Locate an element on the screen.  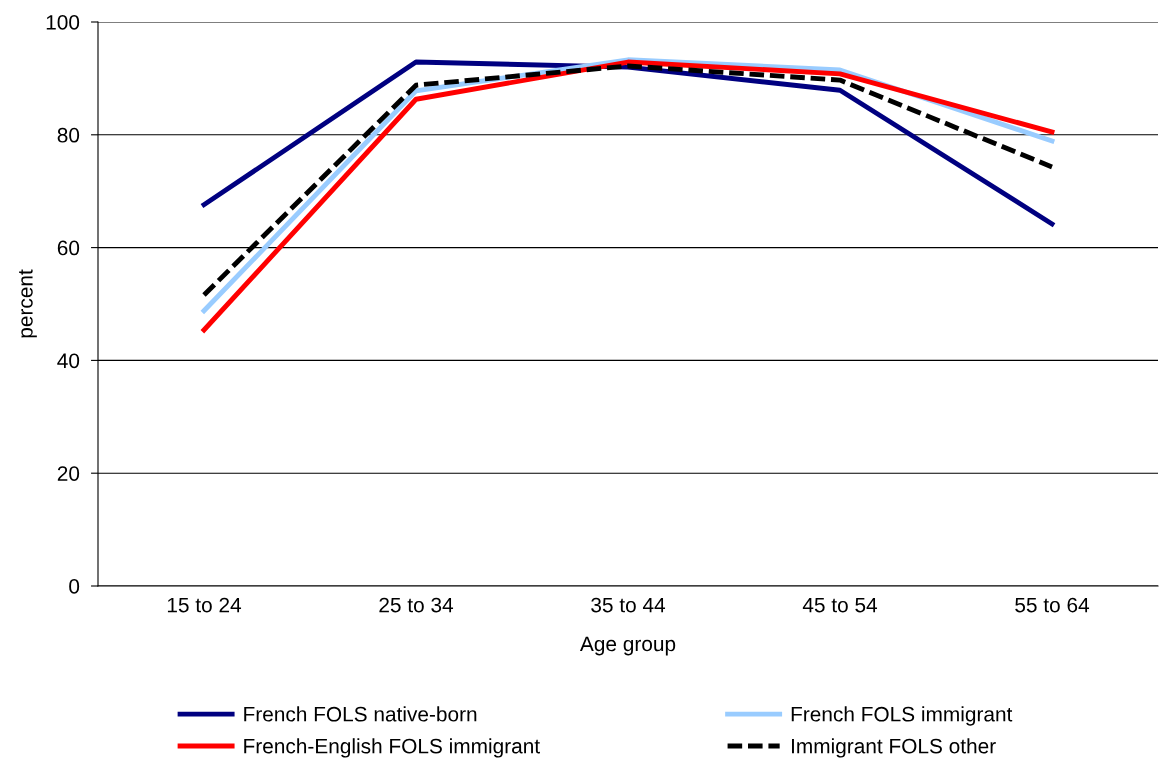
y-tick-label: 80 is located at coordinates (68, 135).